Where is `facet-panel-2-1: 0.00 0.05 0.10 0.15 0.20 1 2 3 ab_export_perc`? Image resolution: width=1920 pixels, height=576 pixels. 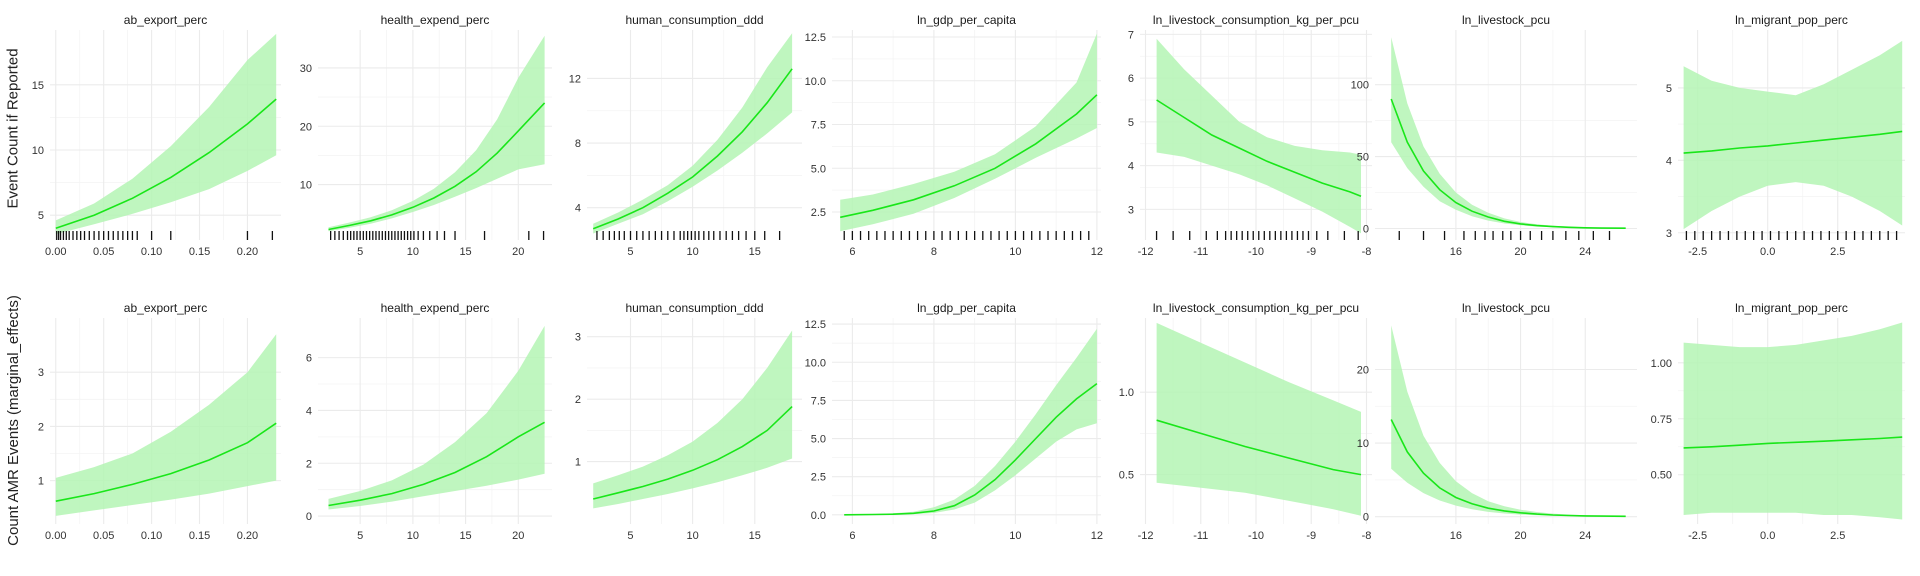 facet-panel-2-1: 0.00 0.05 0.10 0.15 0.20 1 2 3 ab_export_perc is located at coordinates (159, 421).